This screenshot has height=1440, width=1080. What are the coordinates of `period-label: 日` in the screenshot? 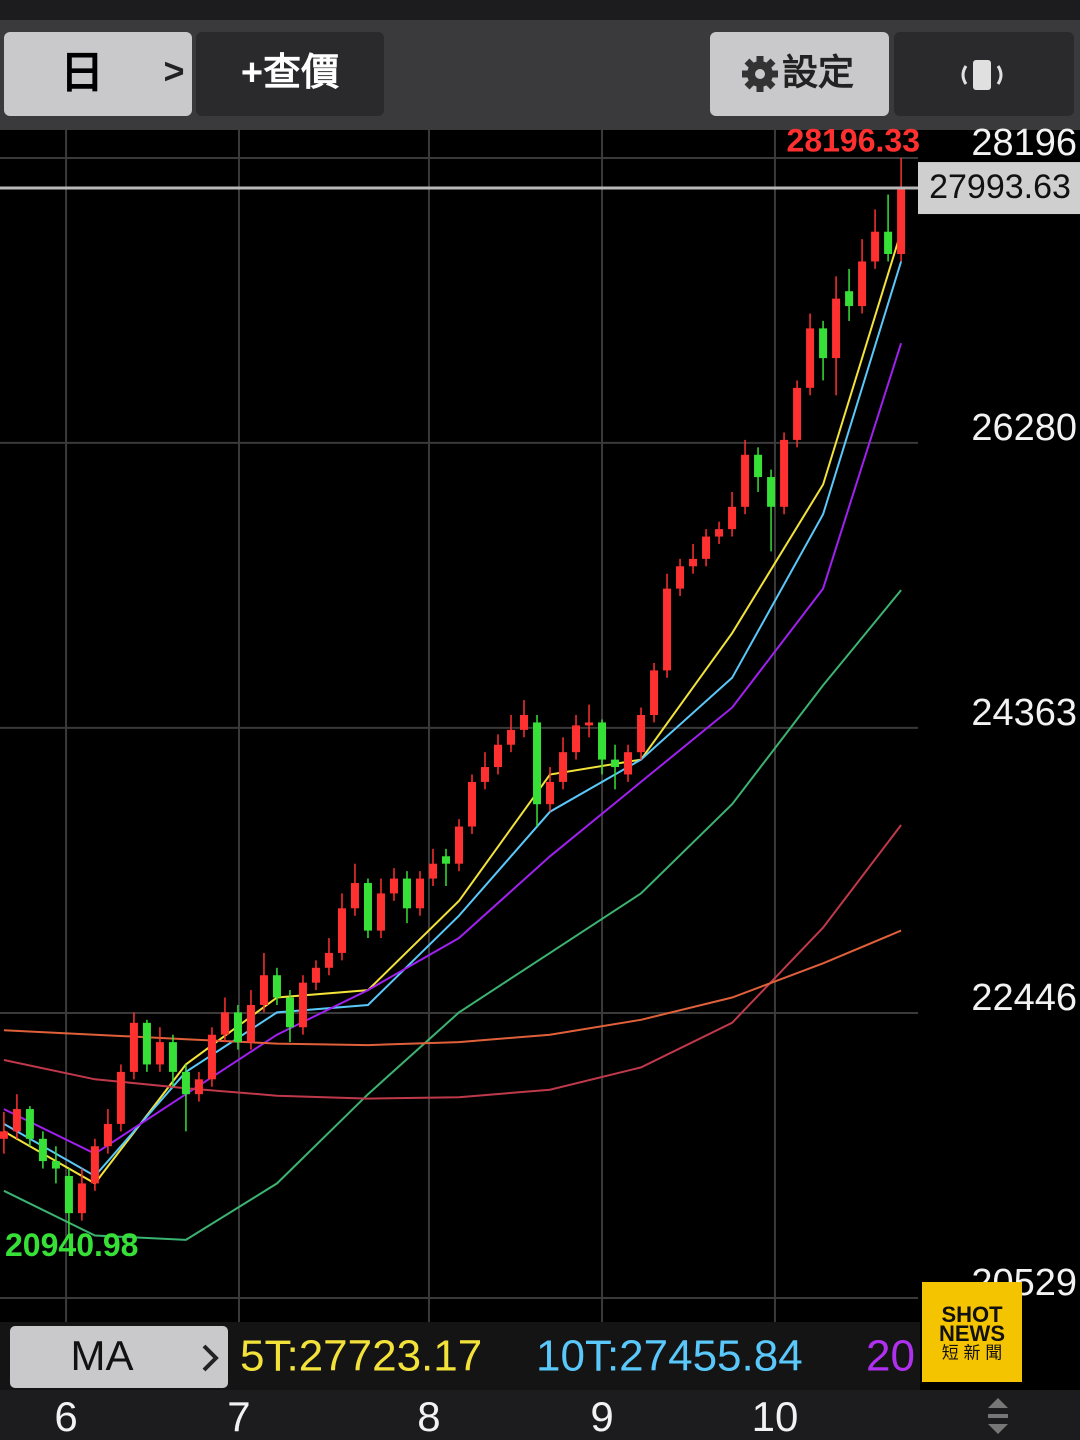 It's located at (82, 73).